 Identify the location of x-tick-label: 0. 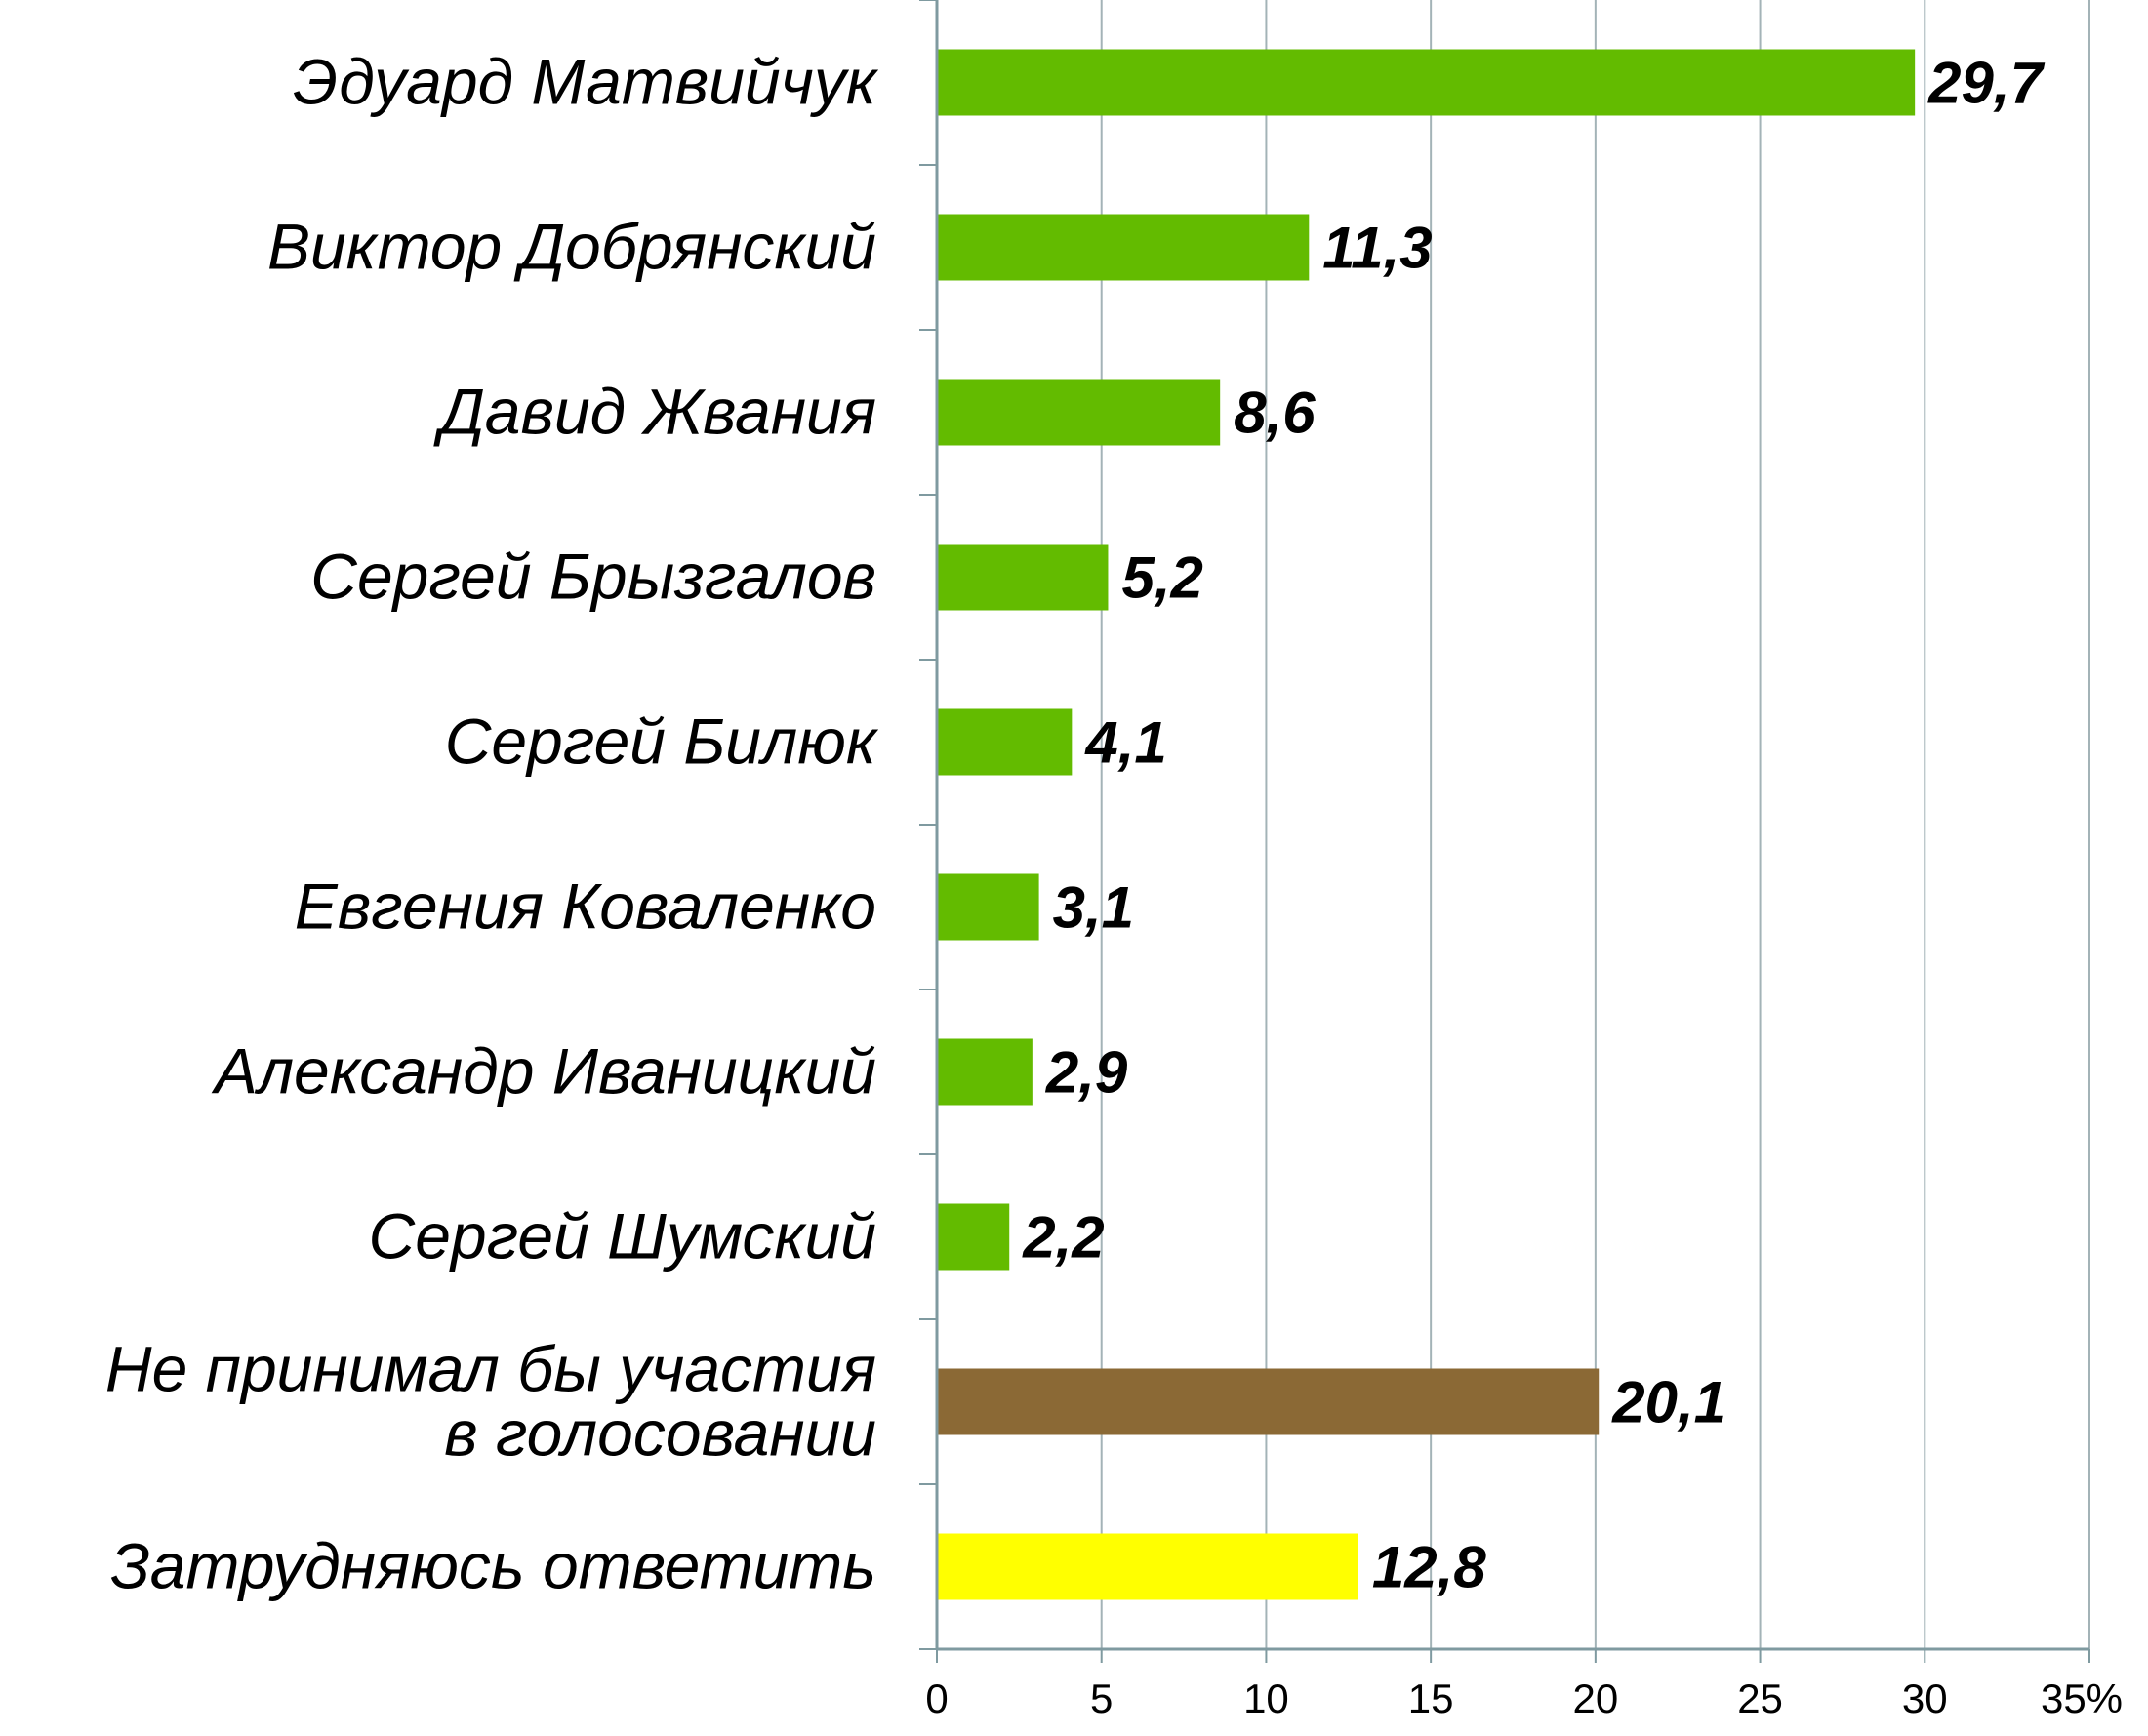
(937, 1698).